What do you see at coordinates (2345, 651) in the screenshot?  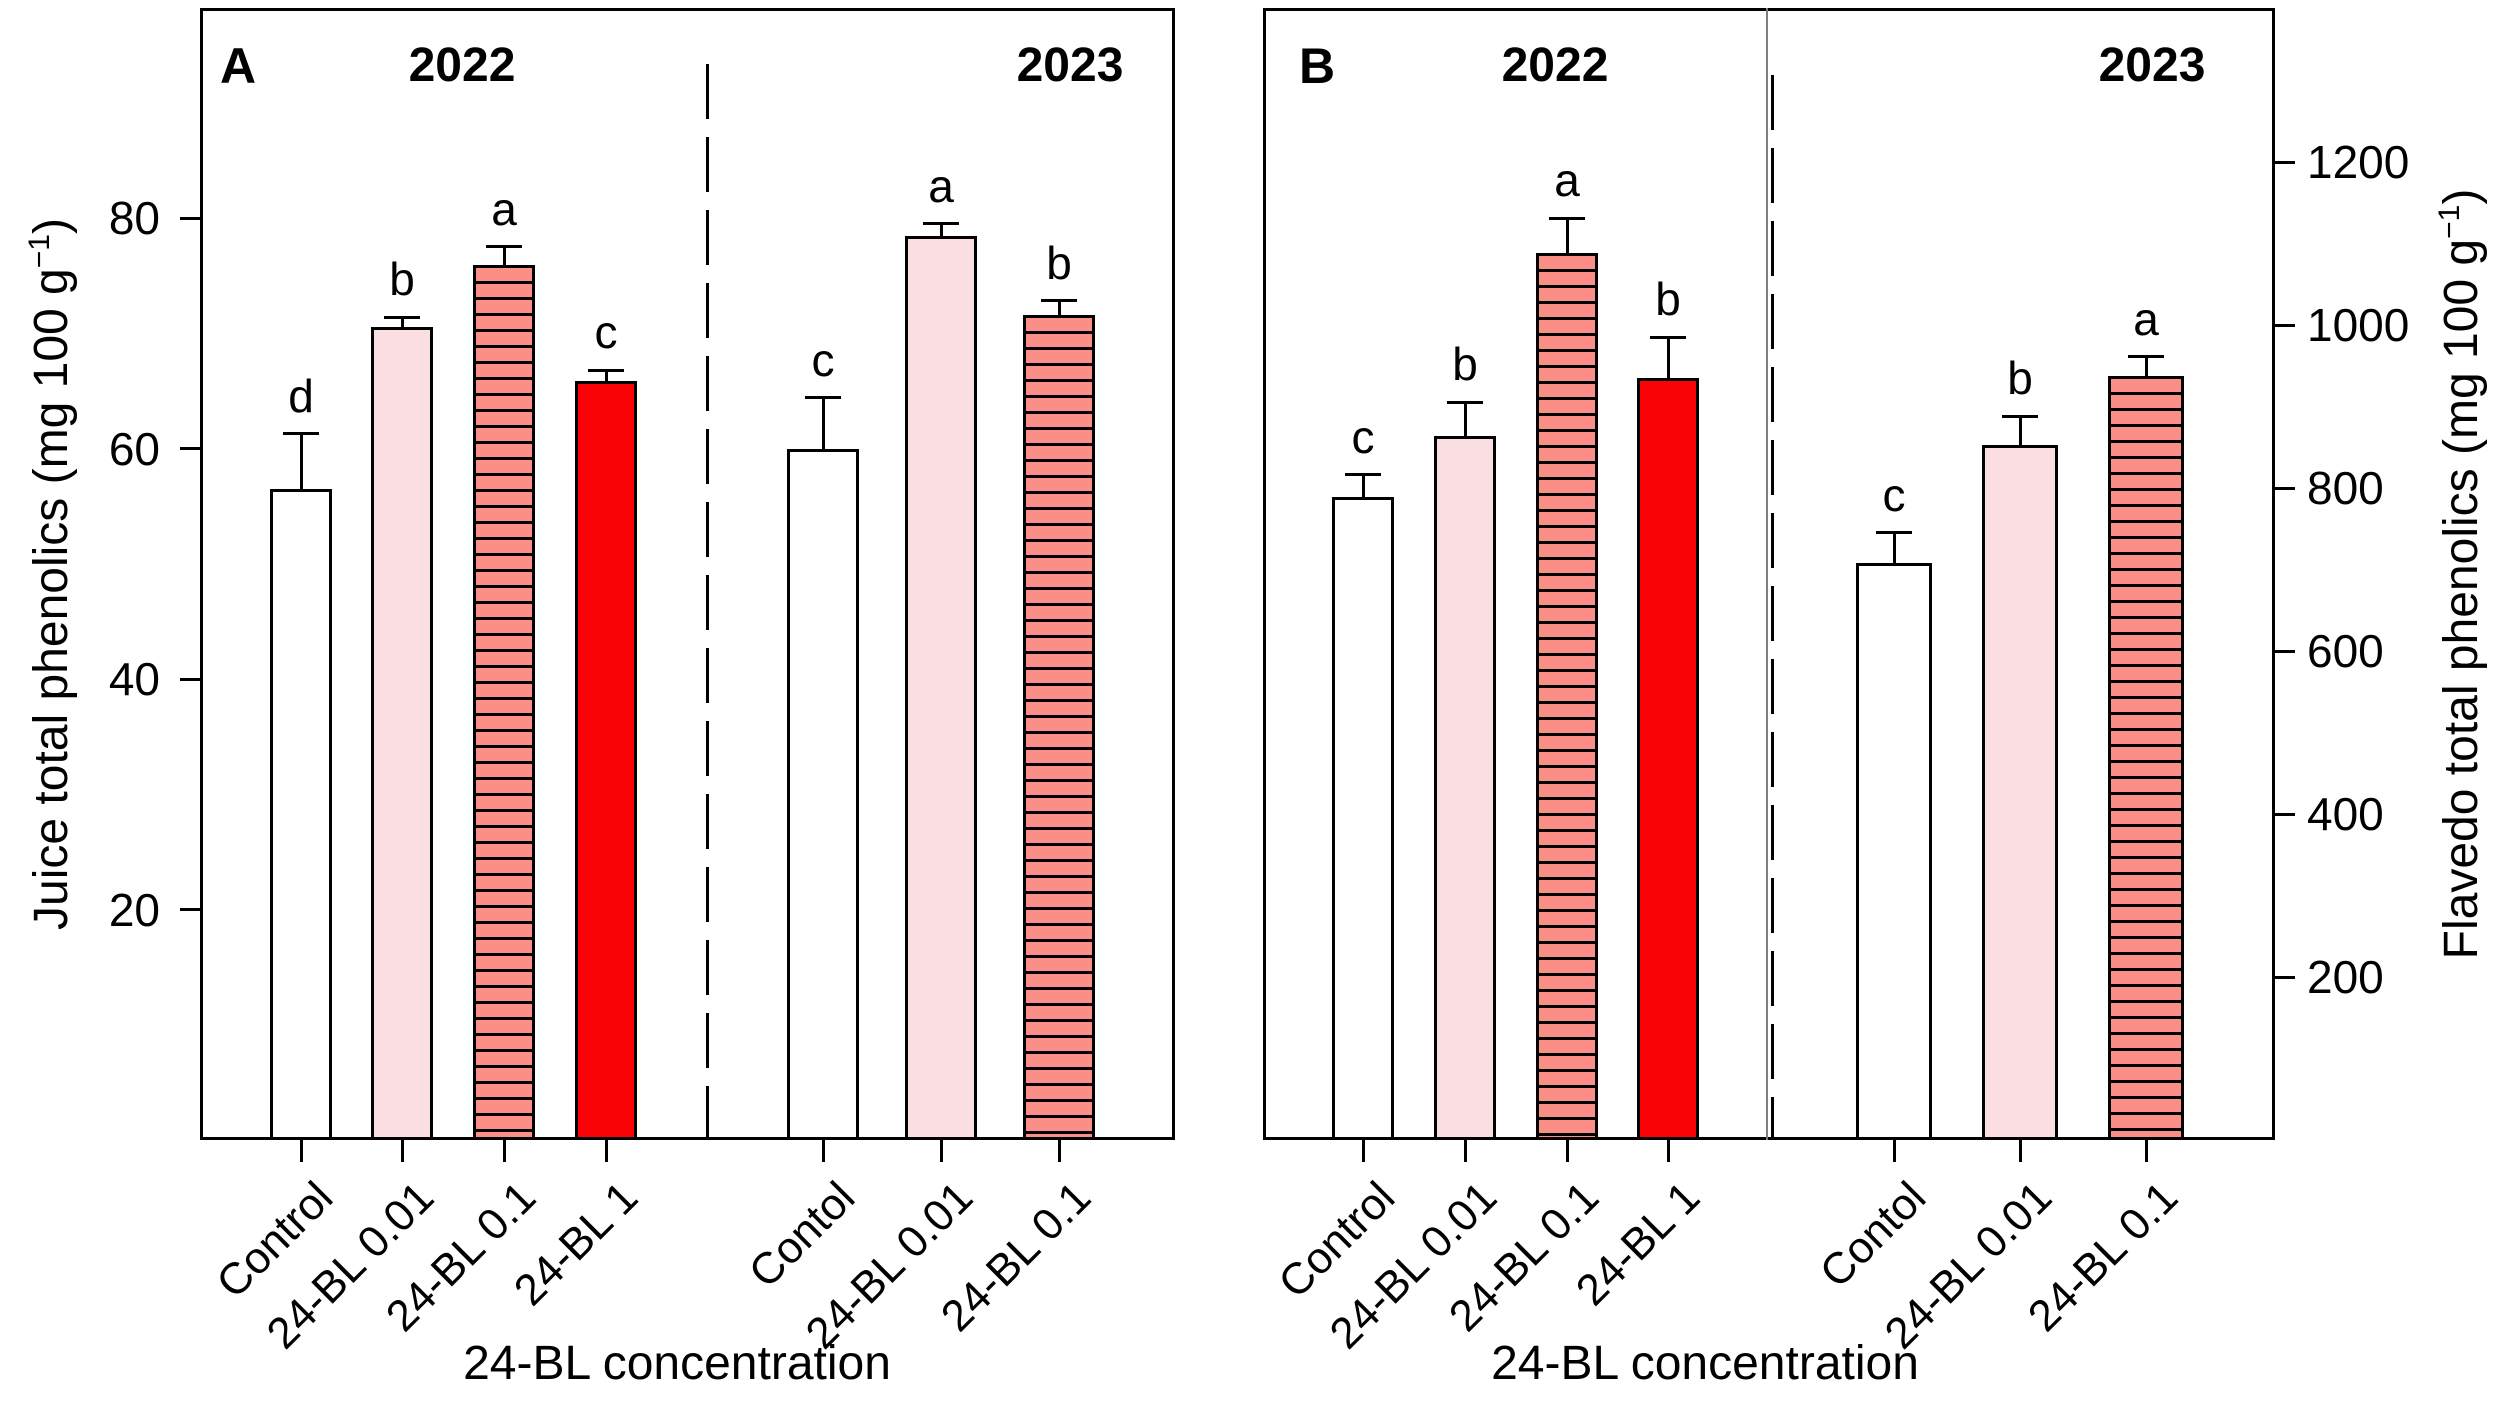 I see `panel-b-y-tick-label-600: 600` at bounding box center [2345, 651].